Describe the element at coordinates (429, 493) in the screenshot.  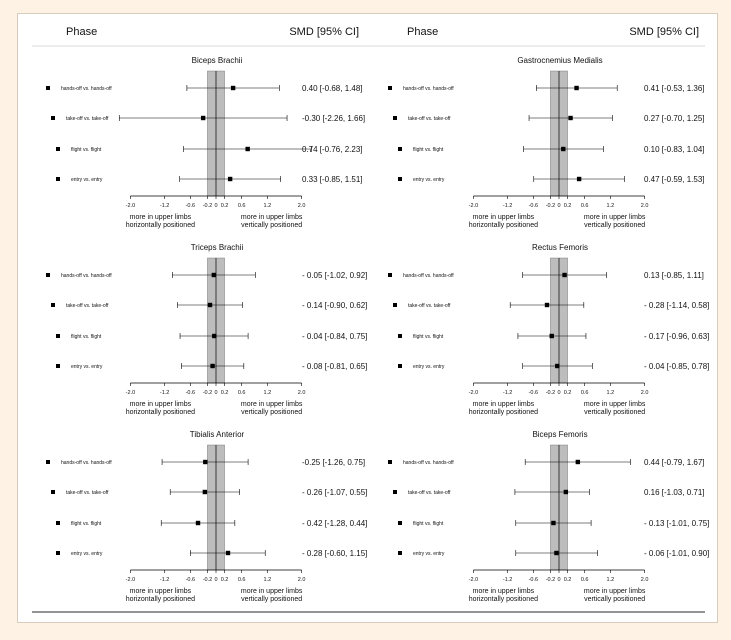
I see `row-label-biceps-femoris: take-off vs. take-off` at that location.